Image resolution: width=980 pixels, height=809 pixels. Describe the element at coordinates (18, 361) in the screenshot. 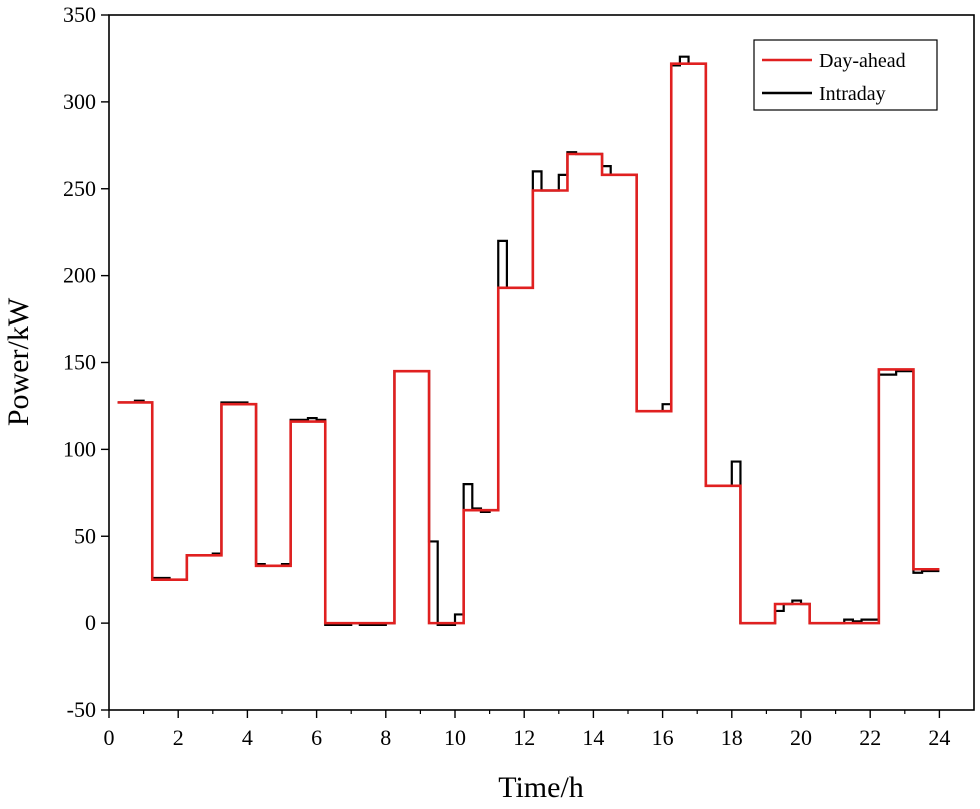

I see `y-axis-title: Power/kW` at that location.